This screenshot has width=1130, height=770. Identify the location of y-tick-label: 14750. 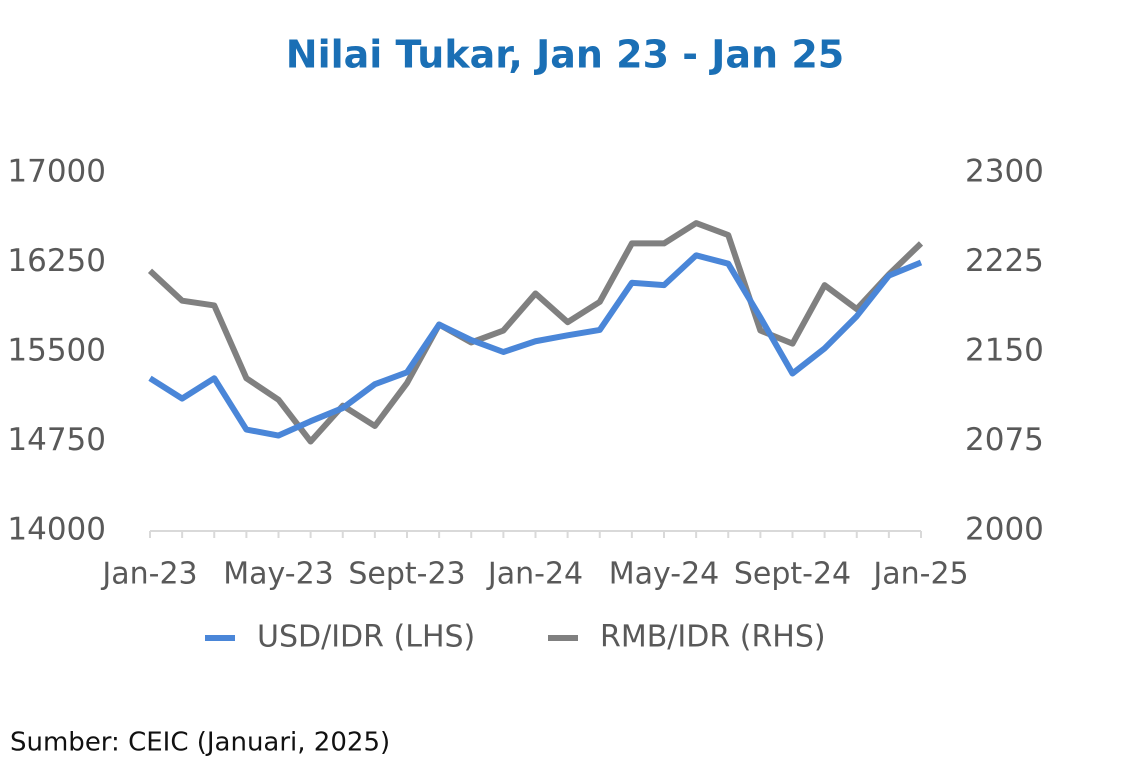
(56, 440).